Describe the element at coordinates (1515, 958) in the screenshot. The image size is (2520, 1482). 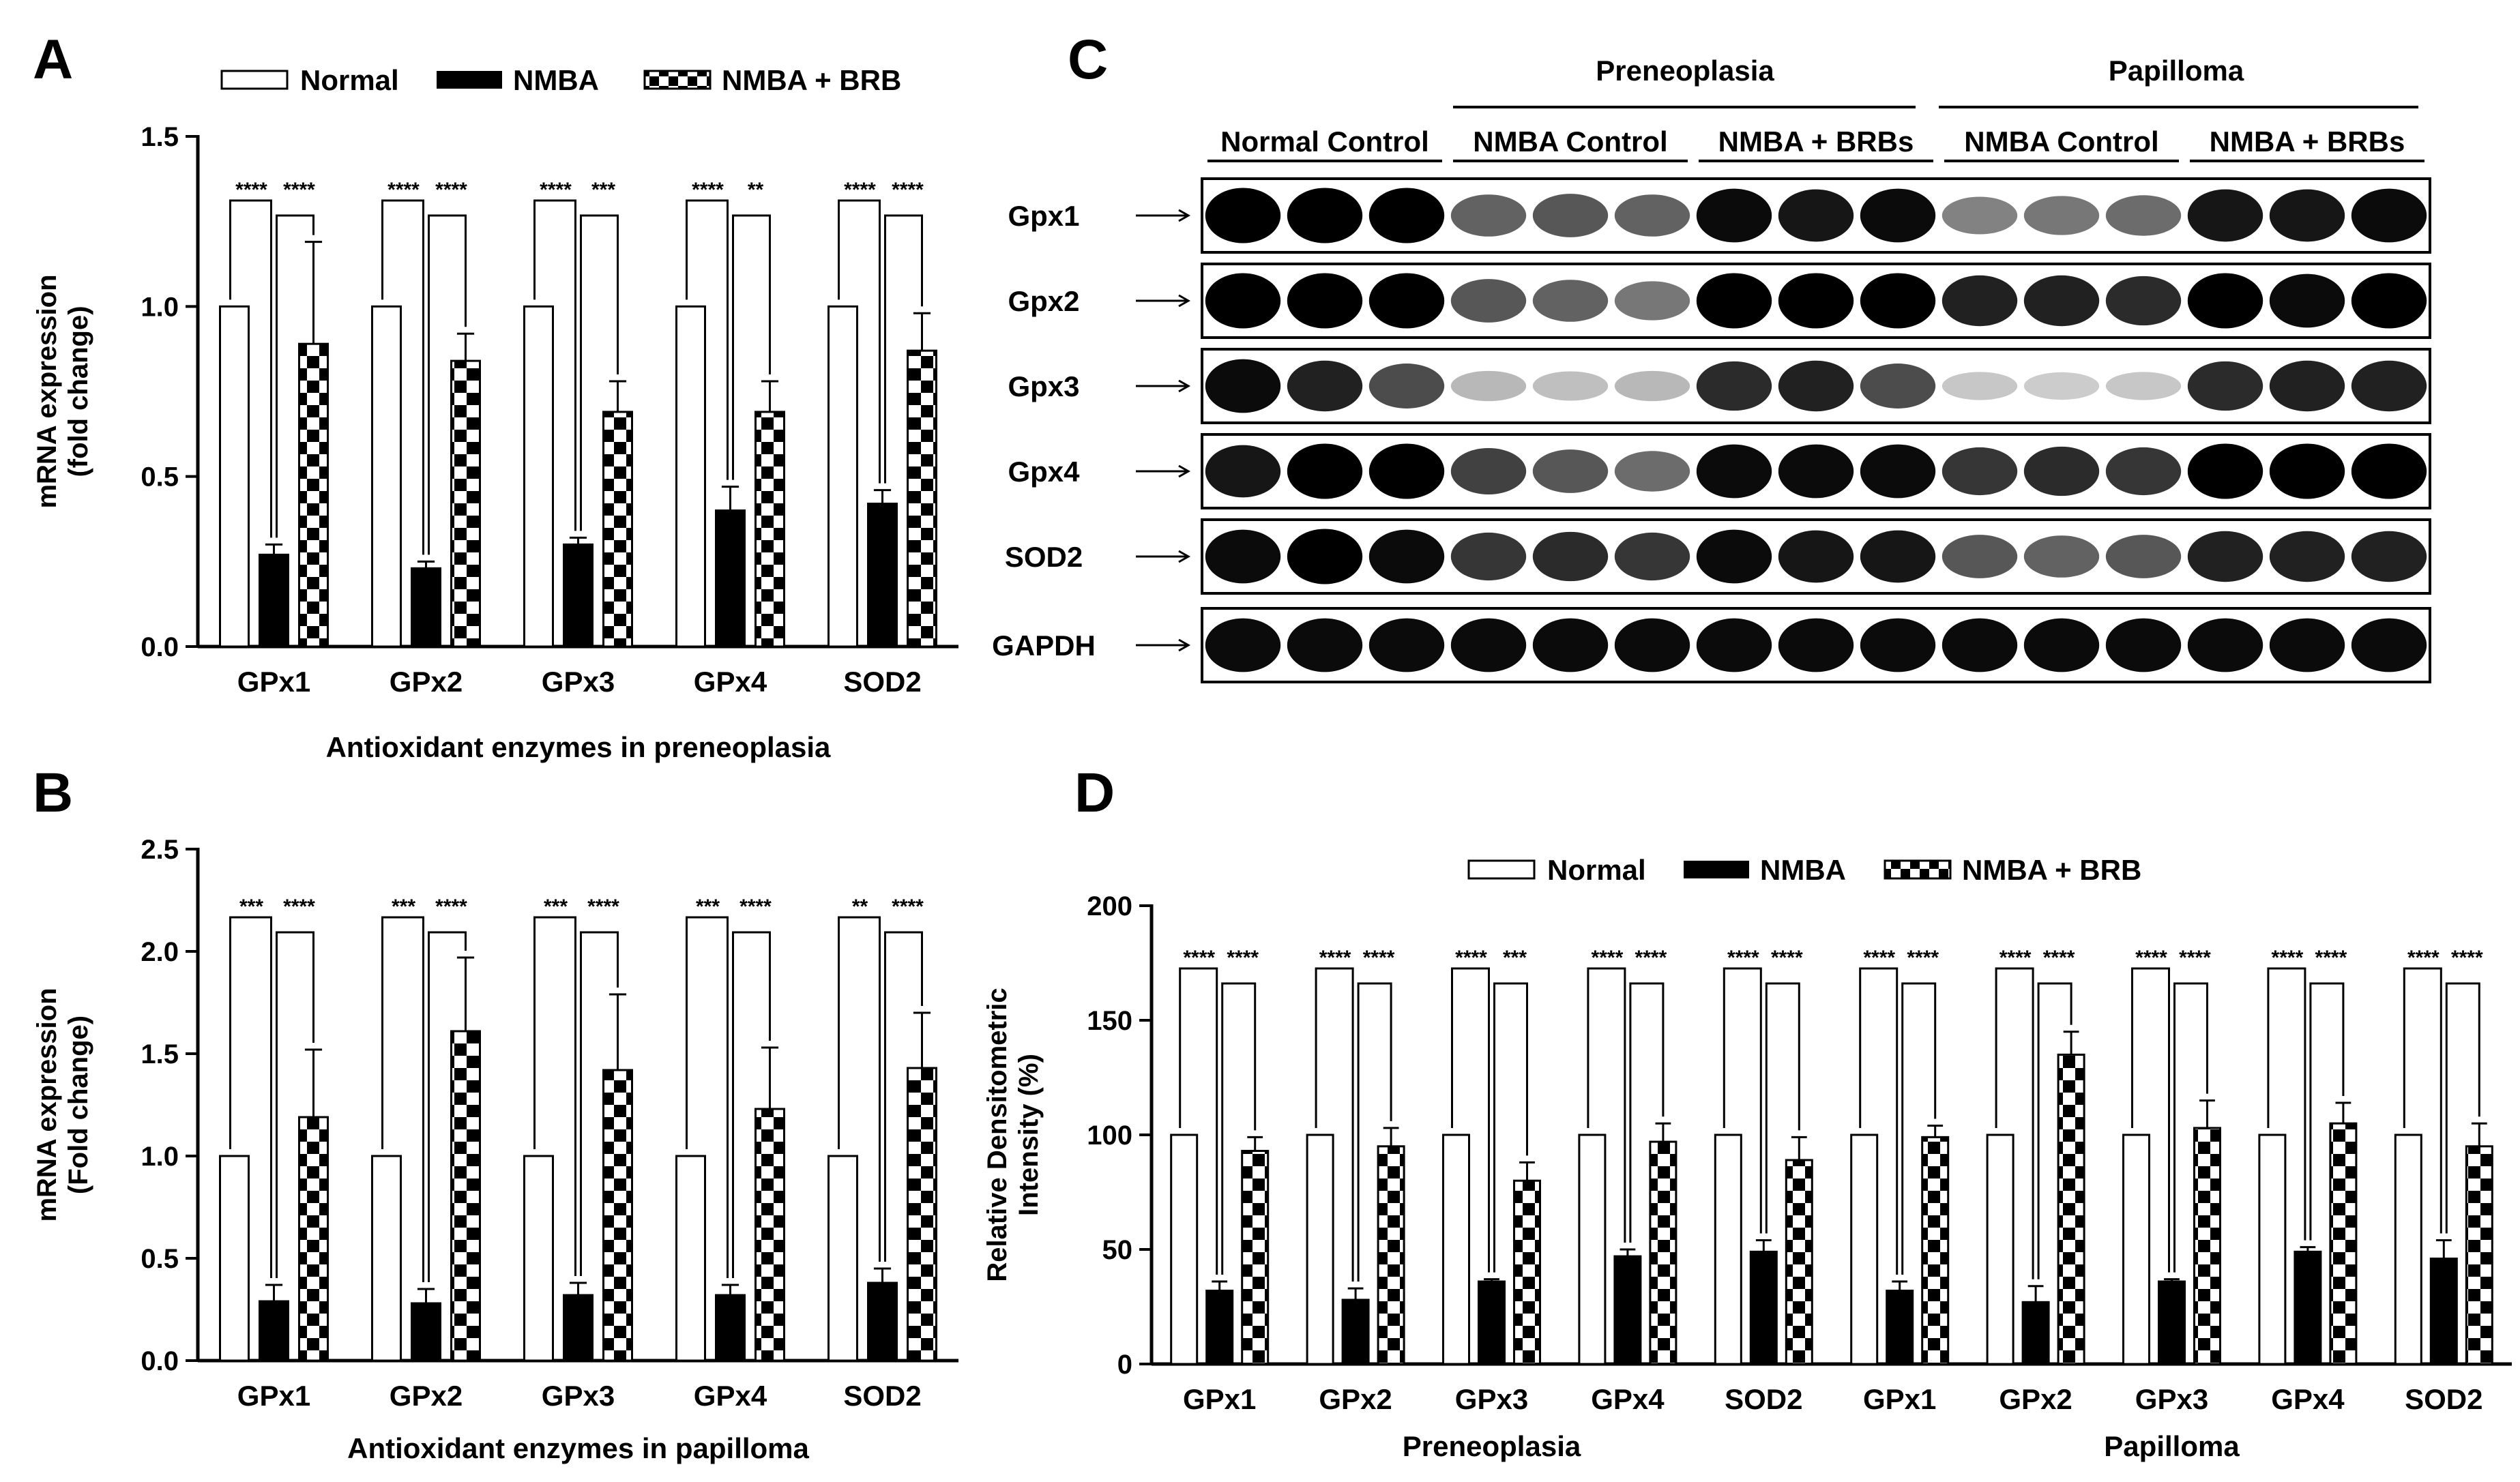
I see `chart-d-sig-label: ***` at that location.